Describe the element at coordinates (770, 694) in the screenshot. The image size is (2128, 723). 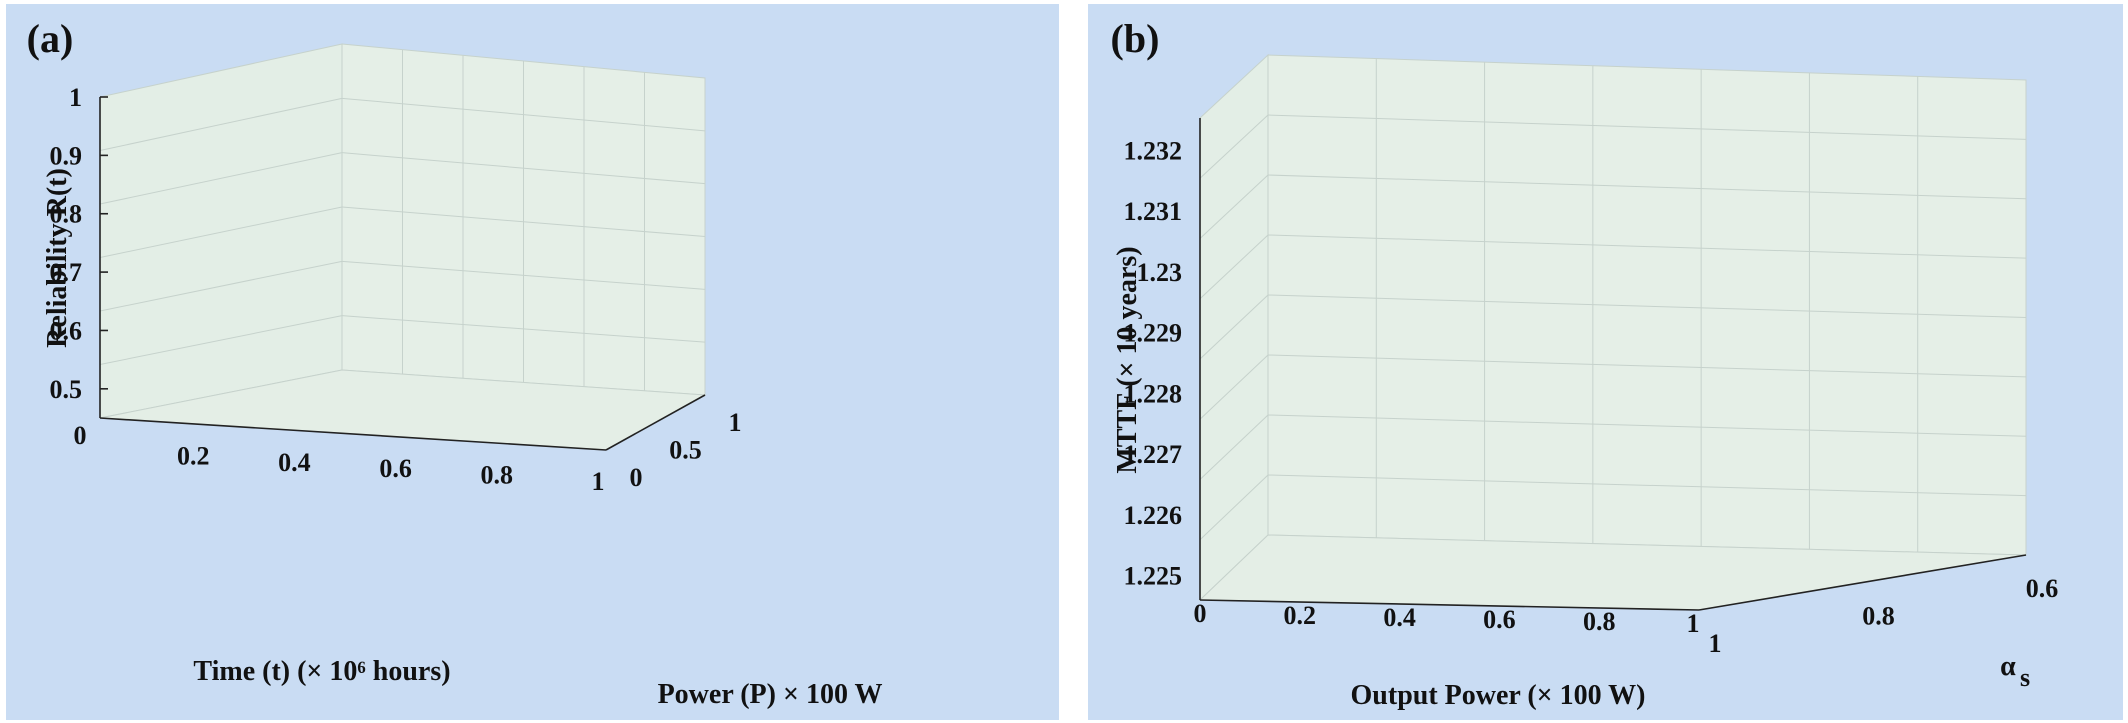
I see `y-axis-label-a: Power (P) × 100 W` at that location.